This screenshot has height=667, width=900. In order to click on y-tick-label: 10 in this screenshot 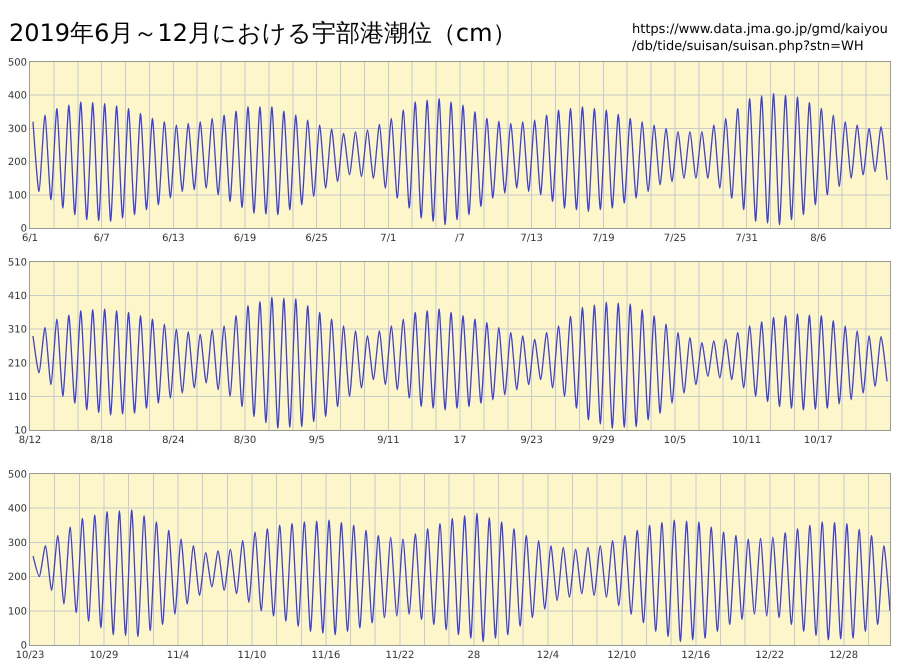, I will do `click(20, 431)`.